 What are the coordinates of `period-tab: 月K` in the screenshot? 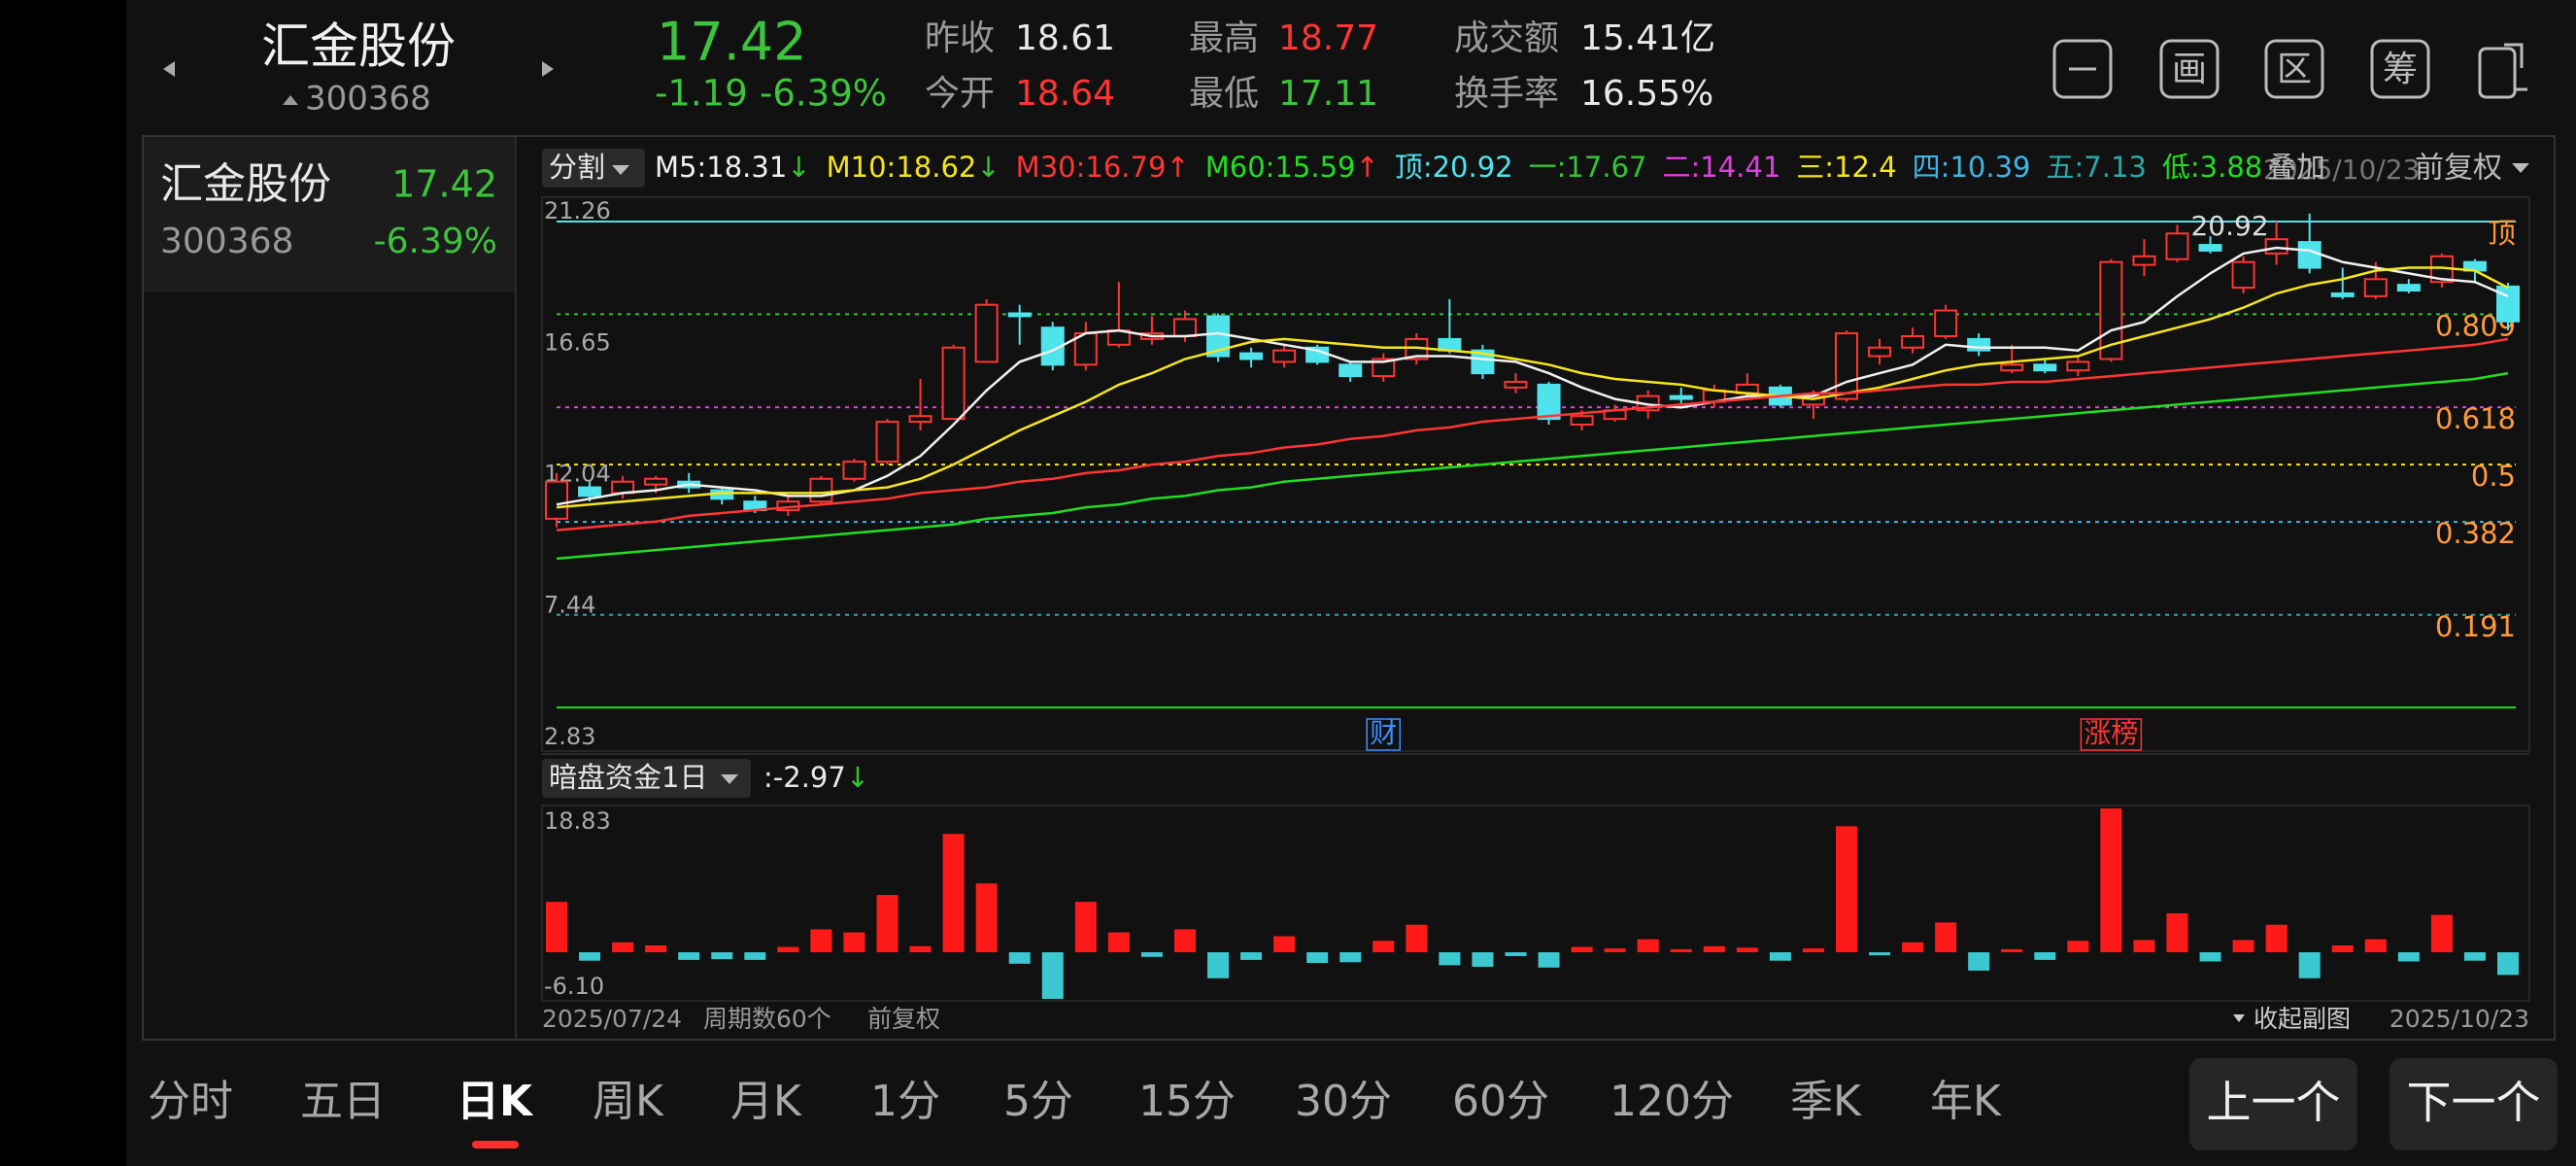 It's located at (766, 1101).